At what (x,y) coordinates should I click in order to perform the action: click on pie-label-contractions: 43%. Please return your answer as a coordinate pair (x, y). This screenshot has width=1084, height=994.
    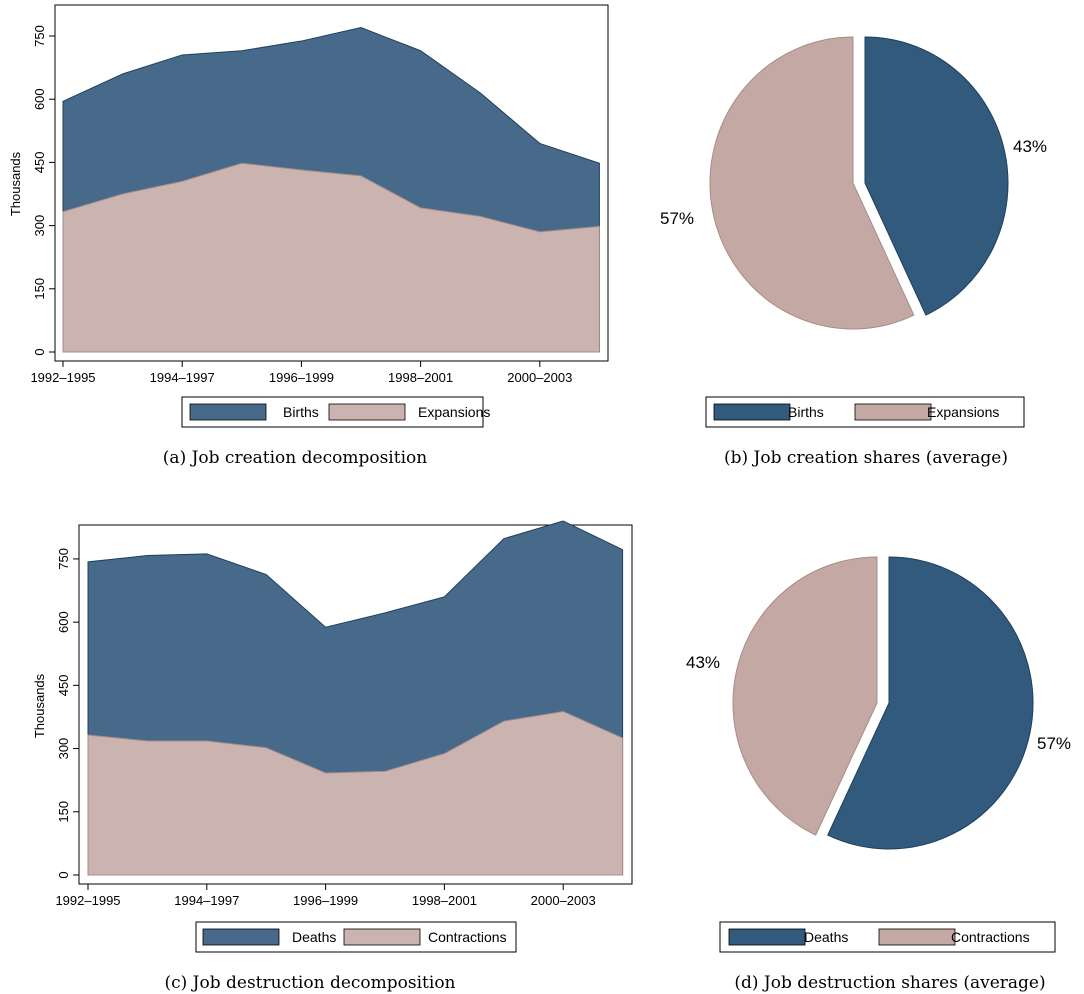
    Looking at the image, I should click on (703, 662).